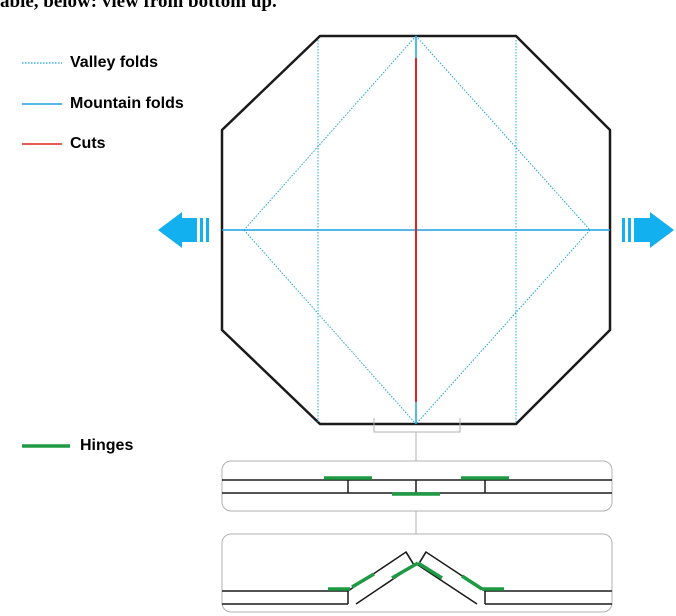 Image resolution: width=676 pixels, height=616 pixels. Describe the element at coordinates (114, 62) in the screenshot. I see `legend-valley-label: Valley folds` at that location.